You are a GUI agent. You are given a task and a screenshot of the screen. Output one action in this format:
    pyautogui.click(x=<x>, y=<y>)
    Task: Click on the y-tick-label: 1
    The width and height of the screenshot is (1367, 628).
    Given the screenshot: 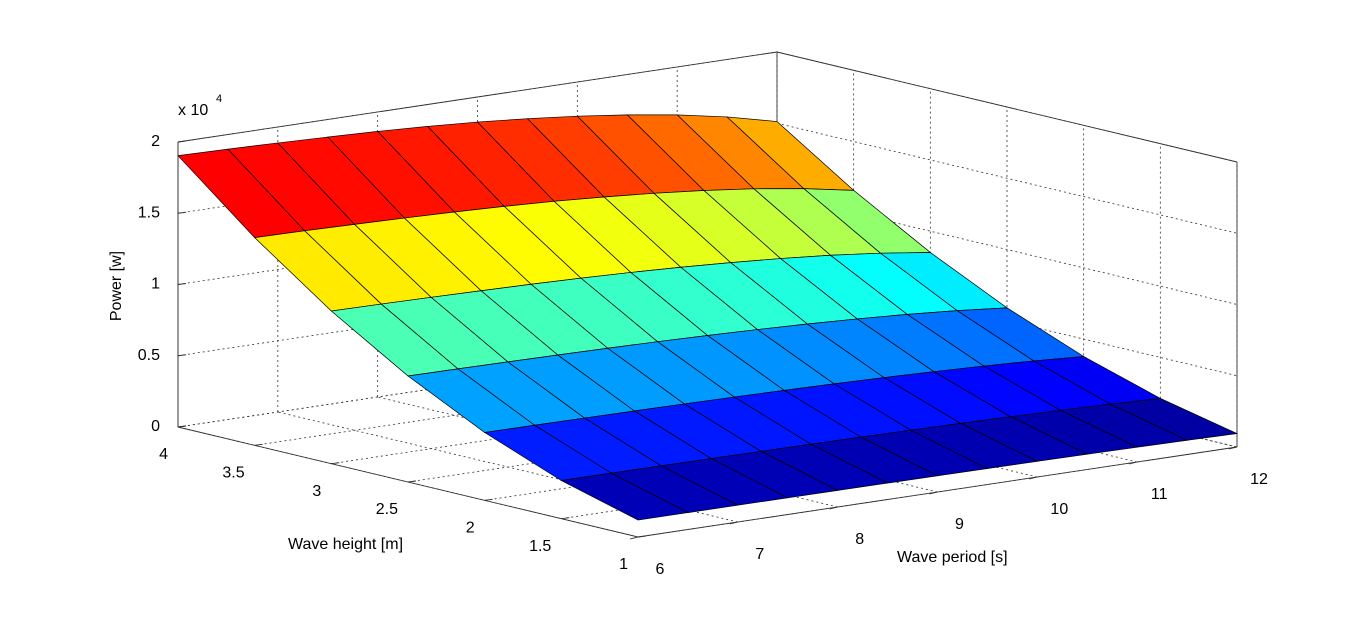 What is the action you would take?
    pyautogui.click(x=623, y=564)
    